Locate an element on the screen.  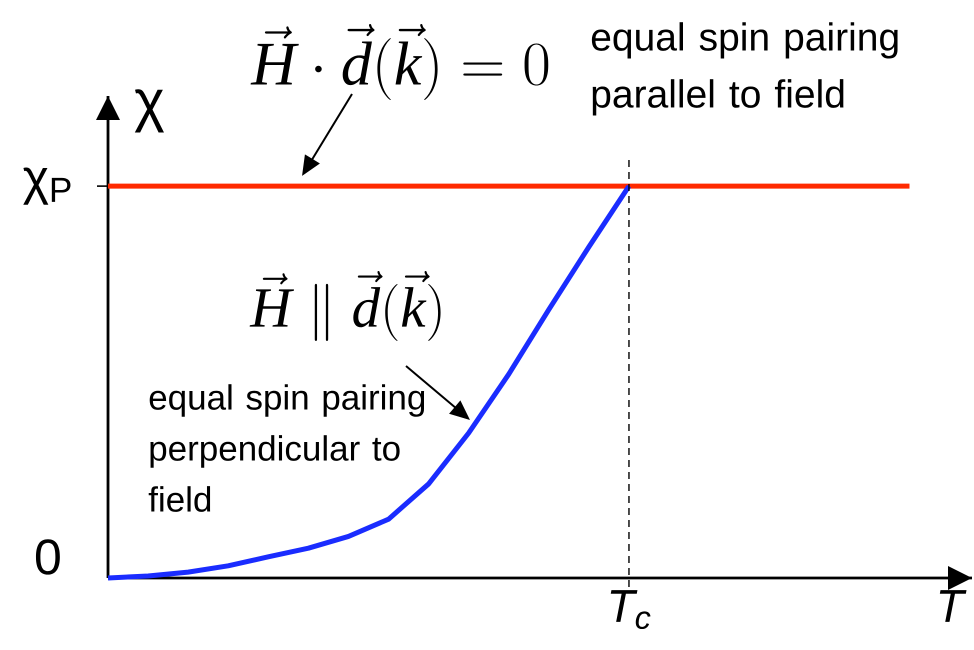
text: T$_{c}$ is located at coordinates (630, 610).